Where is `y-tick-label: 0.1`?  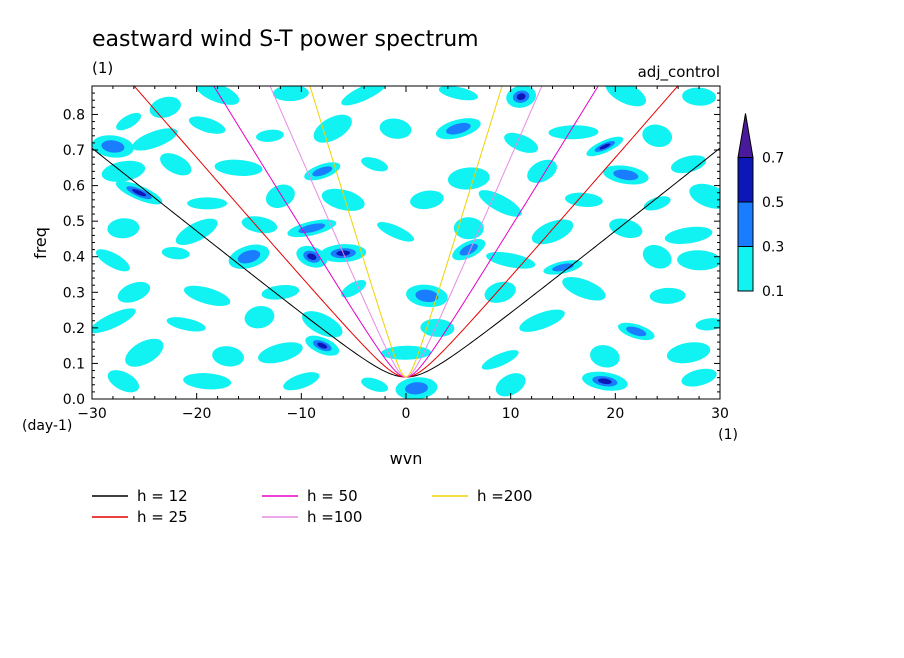 y-tick-label: 0.1 is located at coordinates (74, 364).